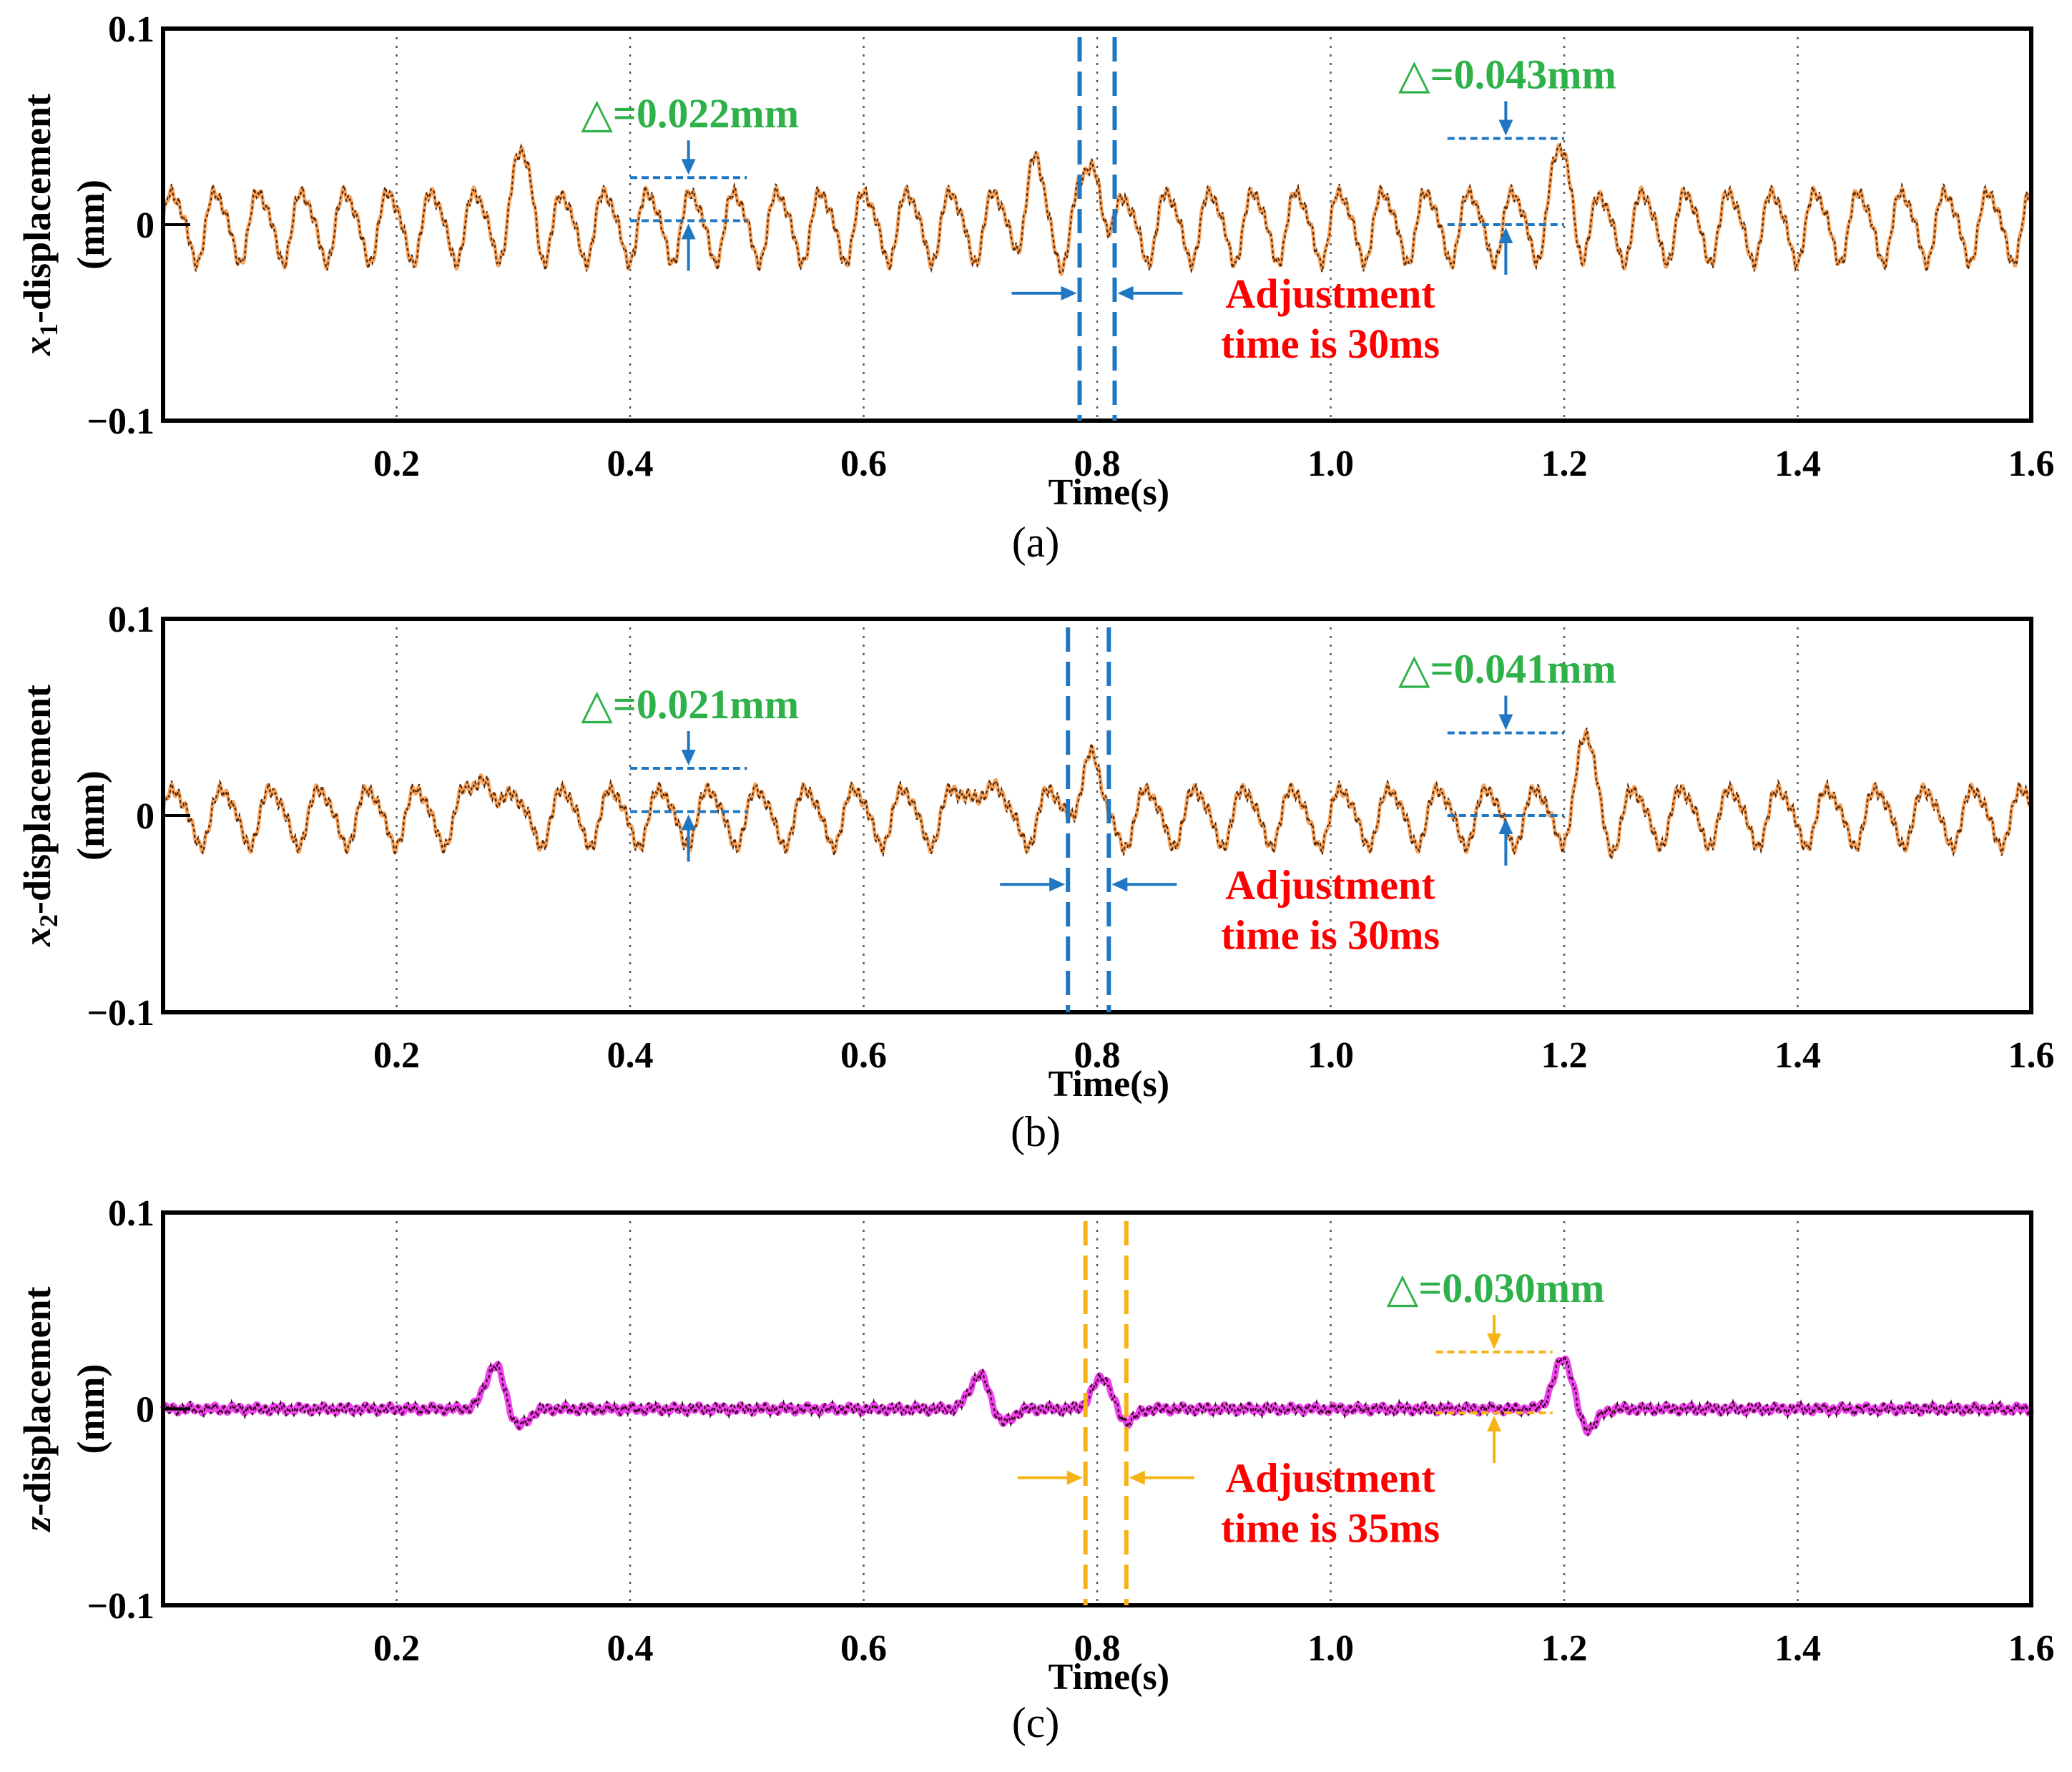 The image size is (2072, 1772). Describe the element at coordinates (48, 329) in the screenshot. I see `y-axis-label-sub: 1` at that location.